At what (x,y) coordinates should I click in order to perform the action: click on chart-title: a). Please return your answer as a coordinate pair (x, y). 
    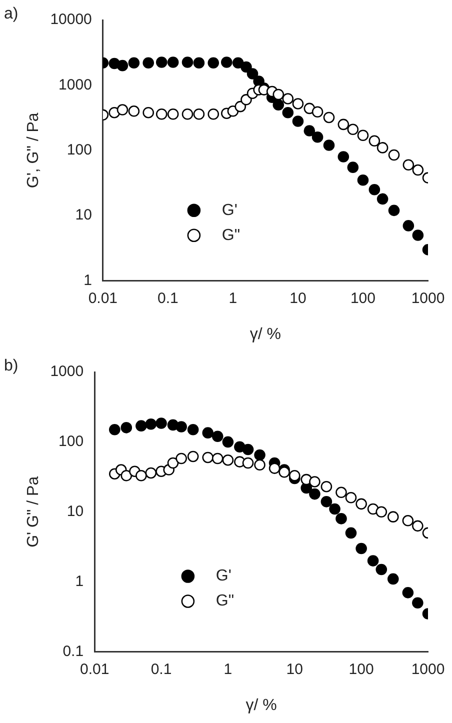
    Looking at the image, I should click on (11, 13).